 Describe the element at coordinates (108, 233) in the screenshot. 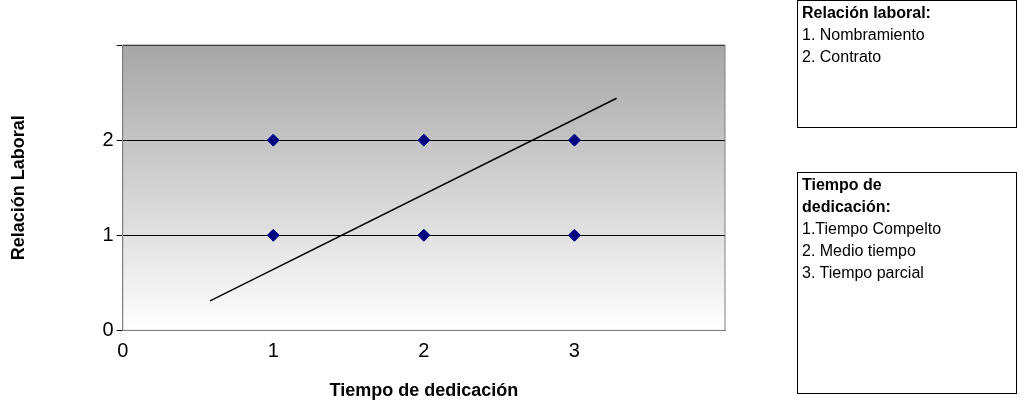

I see `y-tick-label: 1` at that location.